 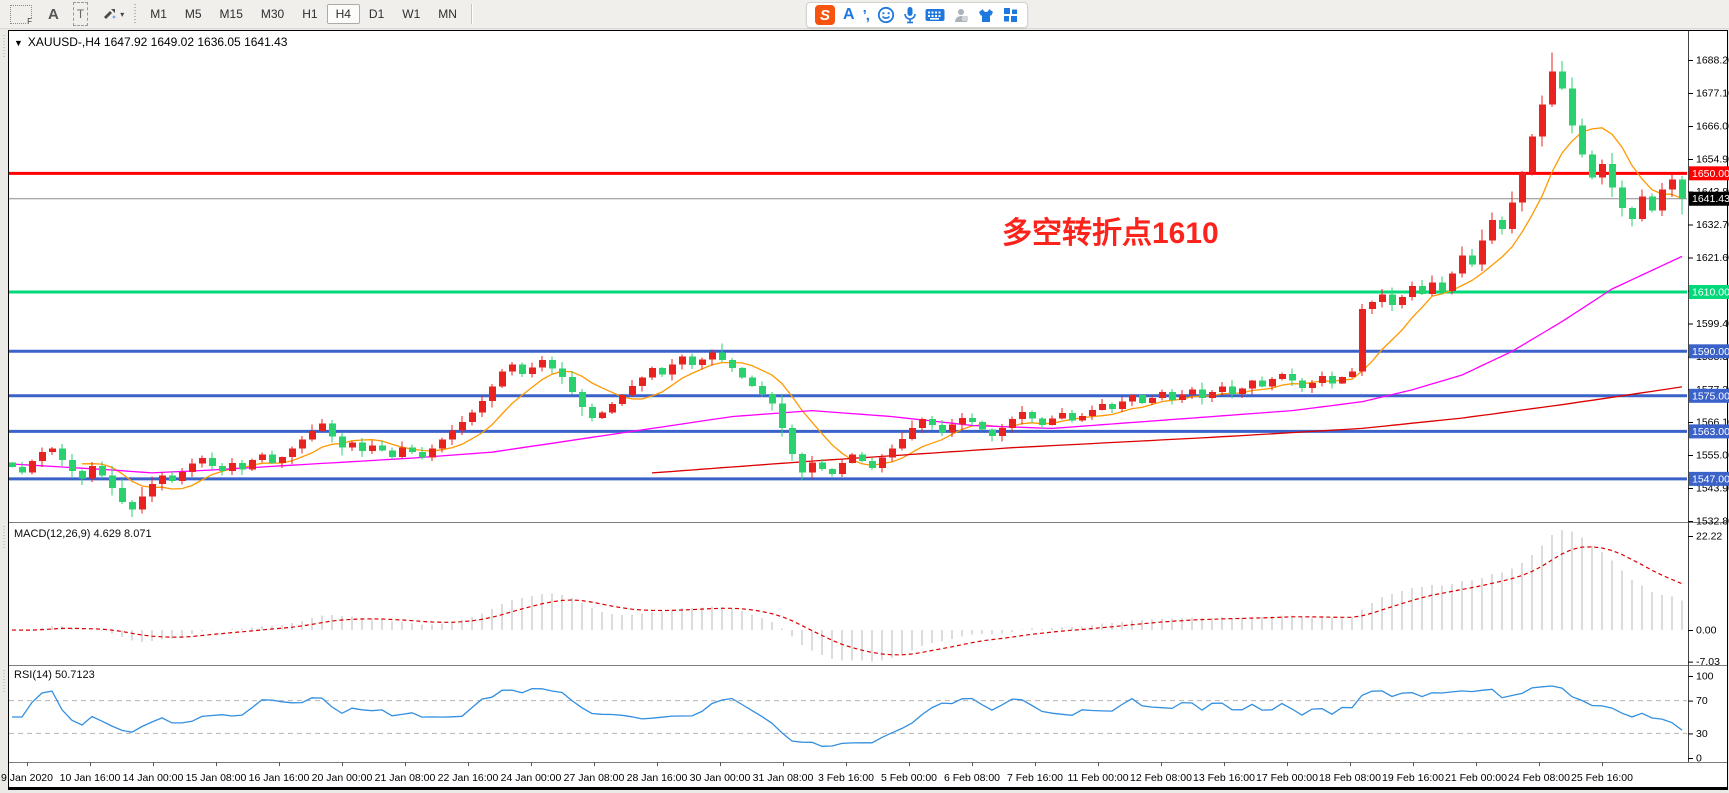 I want to click on svg-text: 18 Feb 08:00, so click(x=1350, y=778).